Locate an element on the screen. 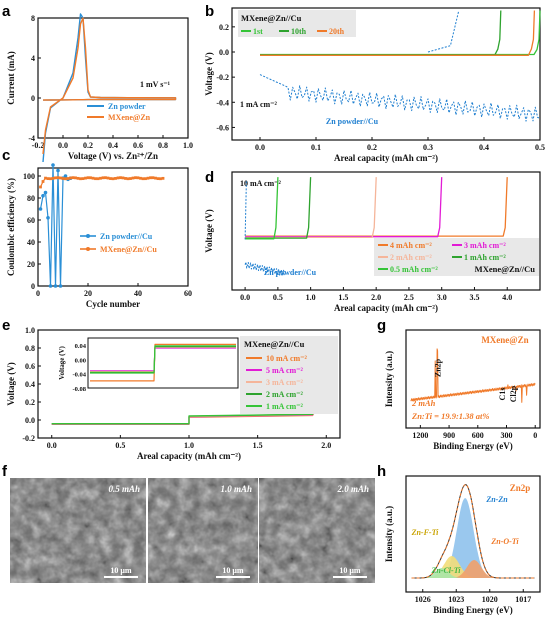 Image resolution: width=550 pixels, height=625 pixels. panel-d-dotted-label: Zn powder//Cu is located at coordinates (290, 272).